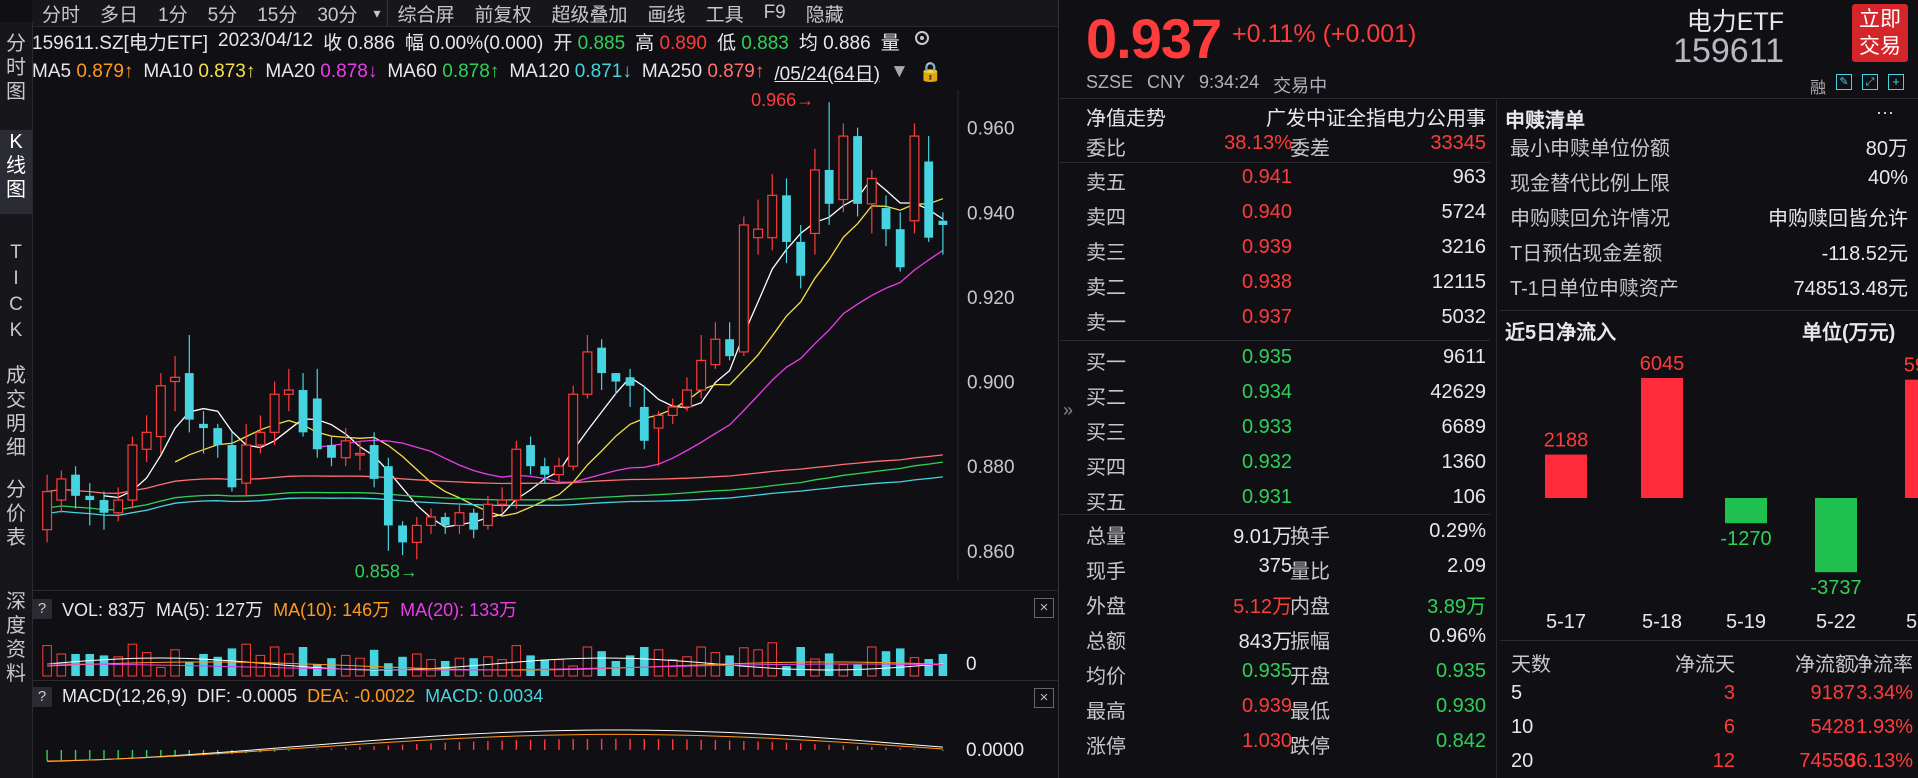 Image resolution: width=1918 pixels, height=778 pixels. What do you see at coordinates (1844, 82) in the screenshot?
I see `edit-icon: ✎` at bounding box center [1844, 82].